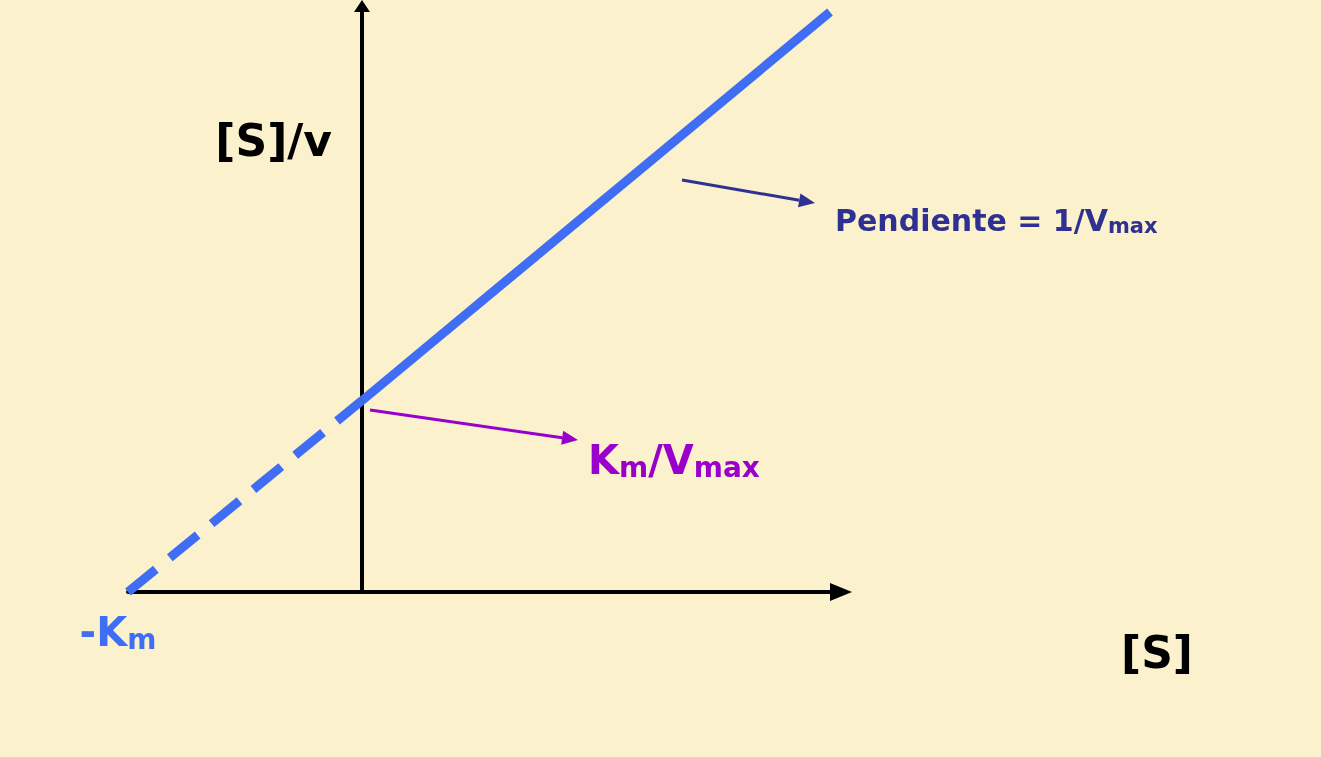  Describe the element at coordinates (274, 140) in the screenshot. I see `y-axis-title: [S]/v` at that location.